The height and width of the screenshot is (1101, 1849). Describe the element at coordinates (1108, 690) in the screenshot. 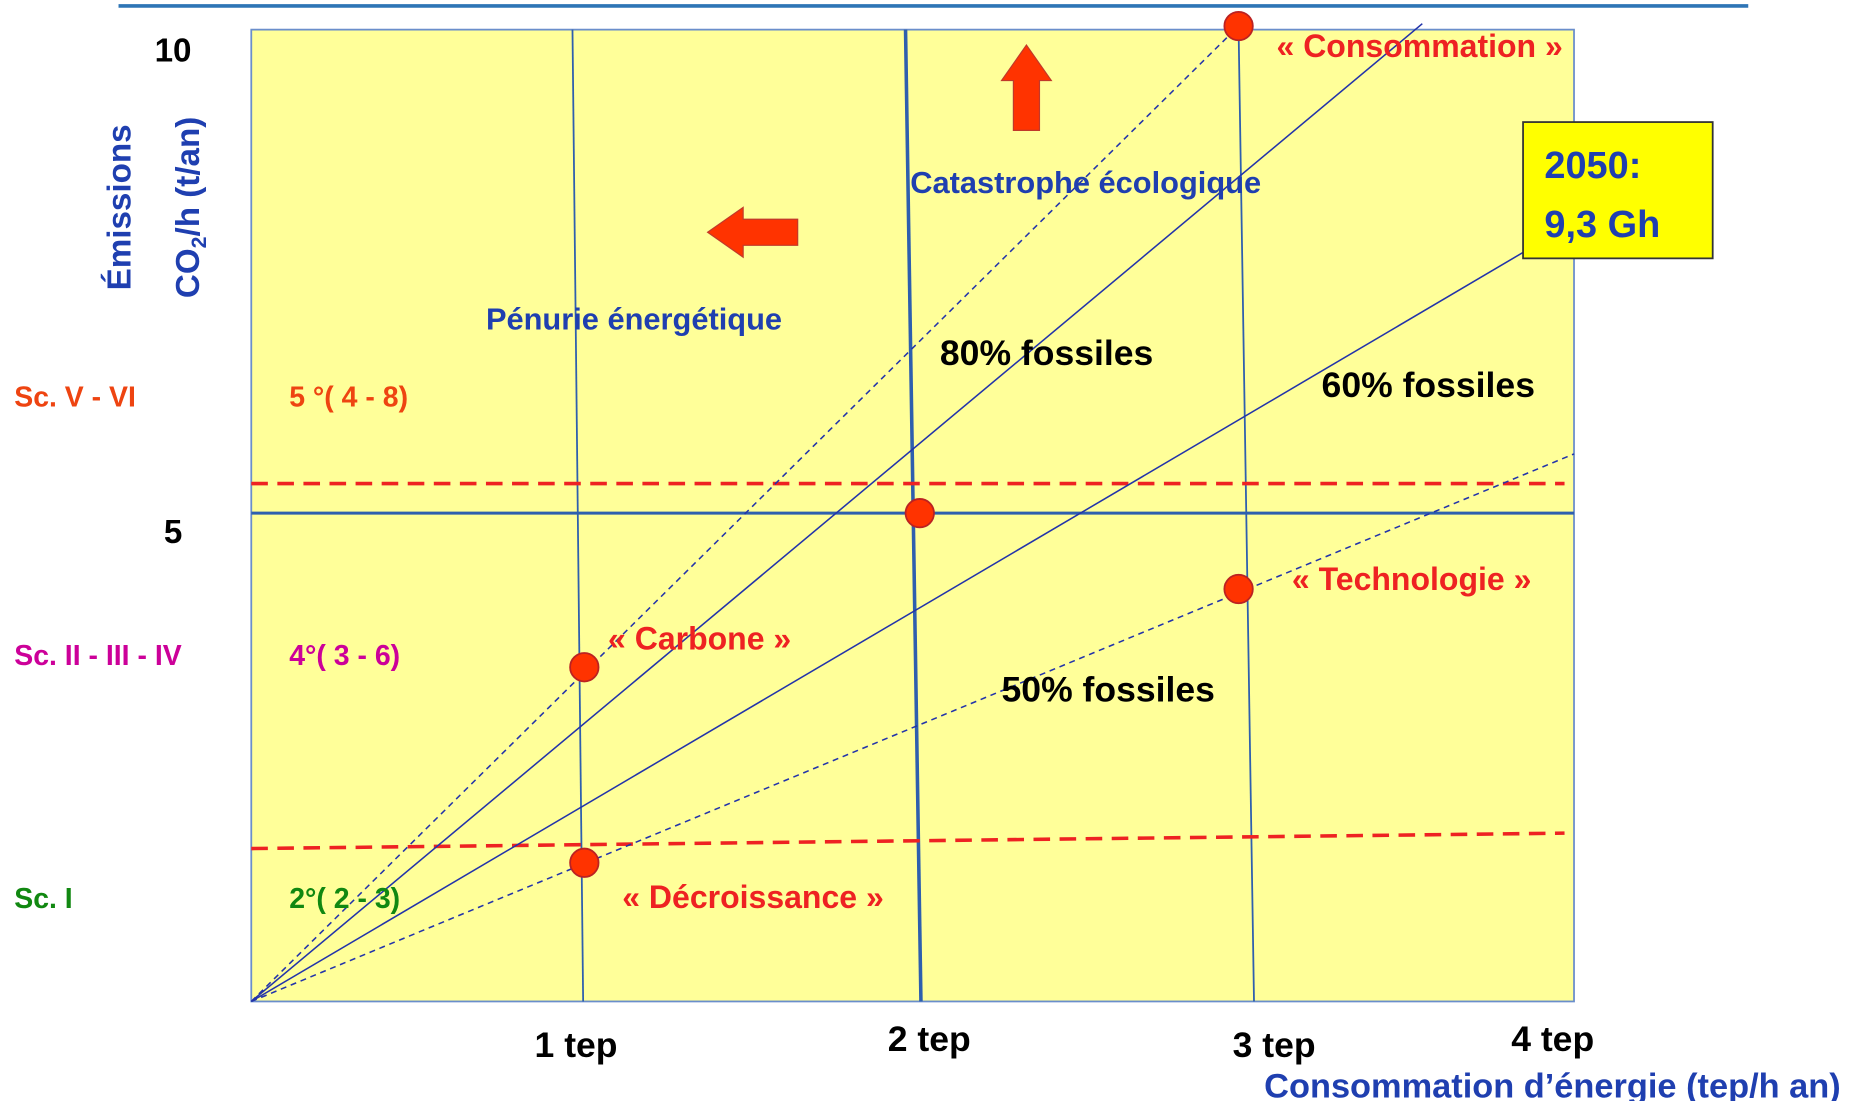

I see `line-label: 50% fossiles` at that location.